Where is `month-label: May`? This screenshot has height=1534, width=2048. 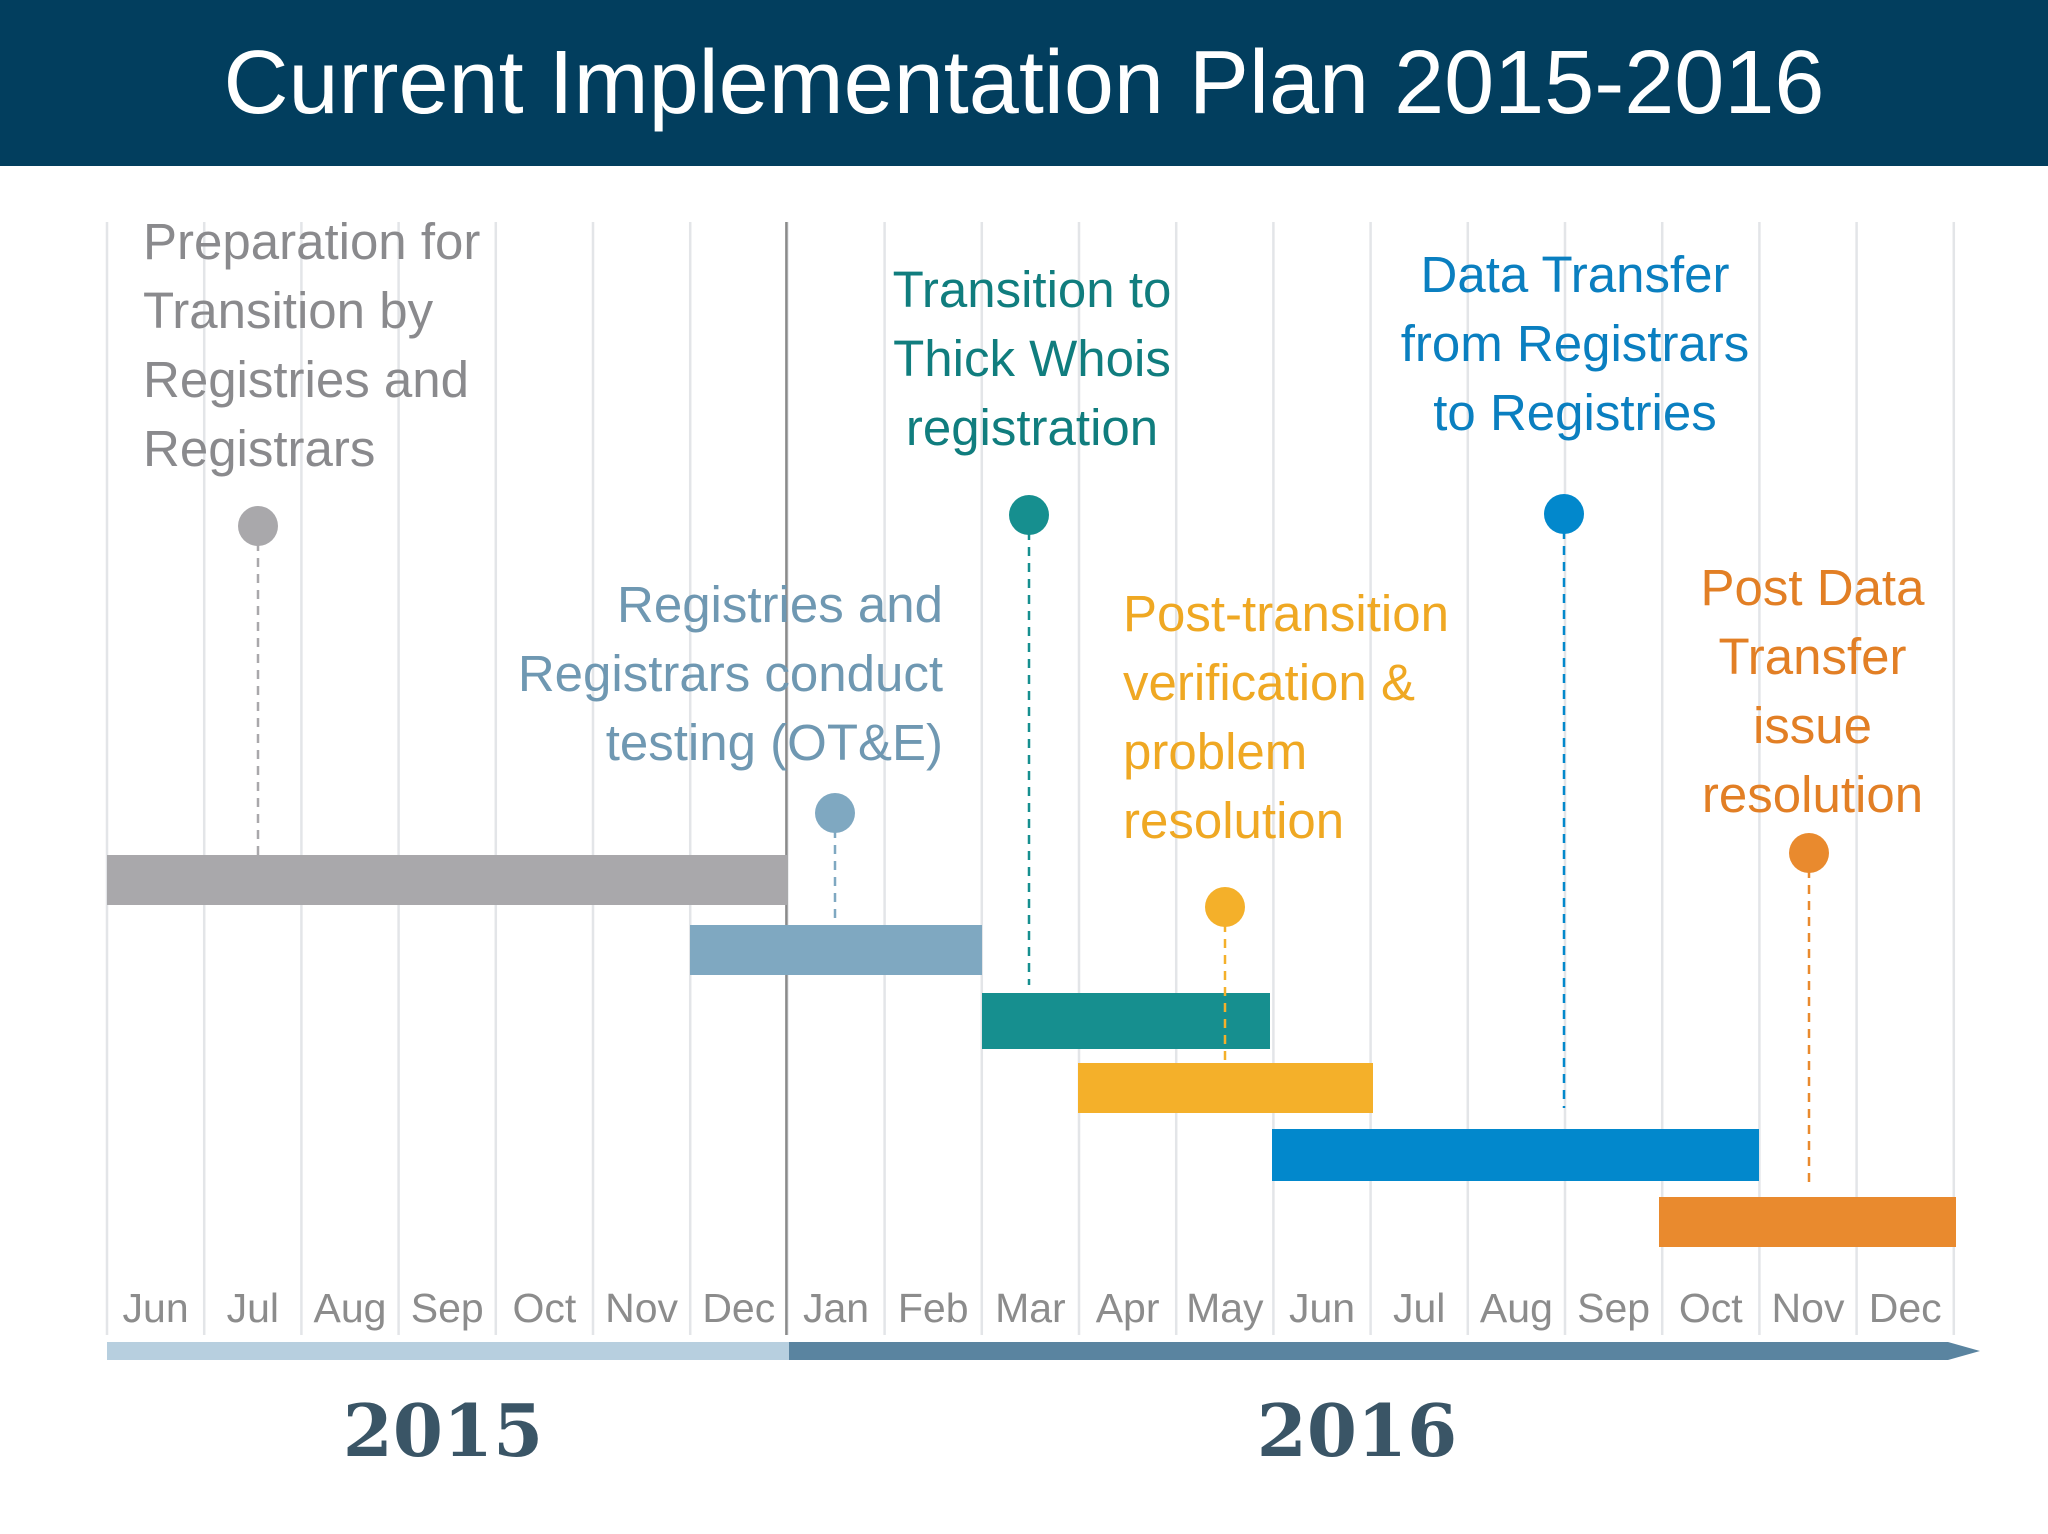
month-label: May is located at coordinates (1225, 1308).